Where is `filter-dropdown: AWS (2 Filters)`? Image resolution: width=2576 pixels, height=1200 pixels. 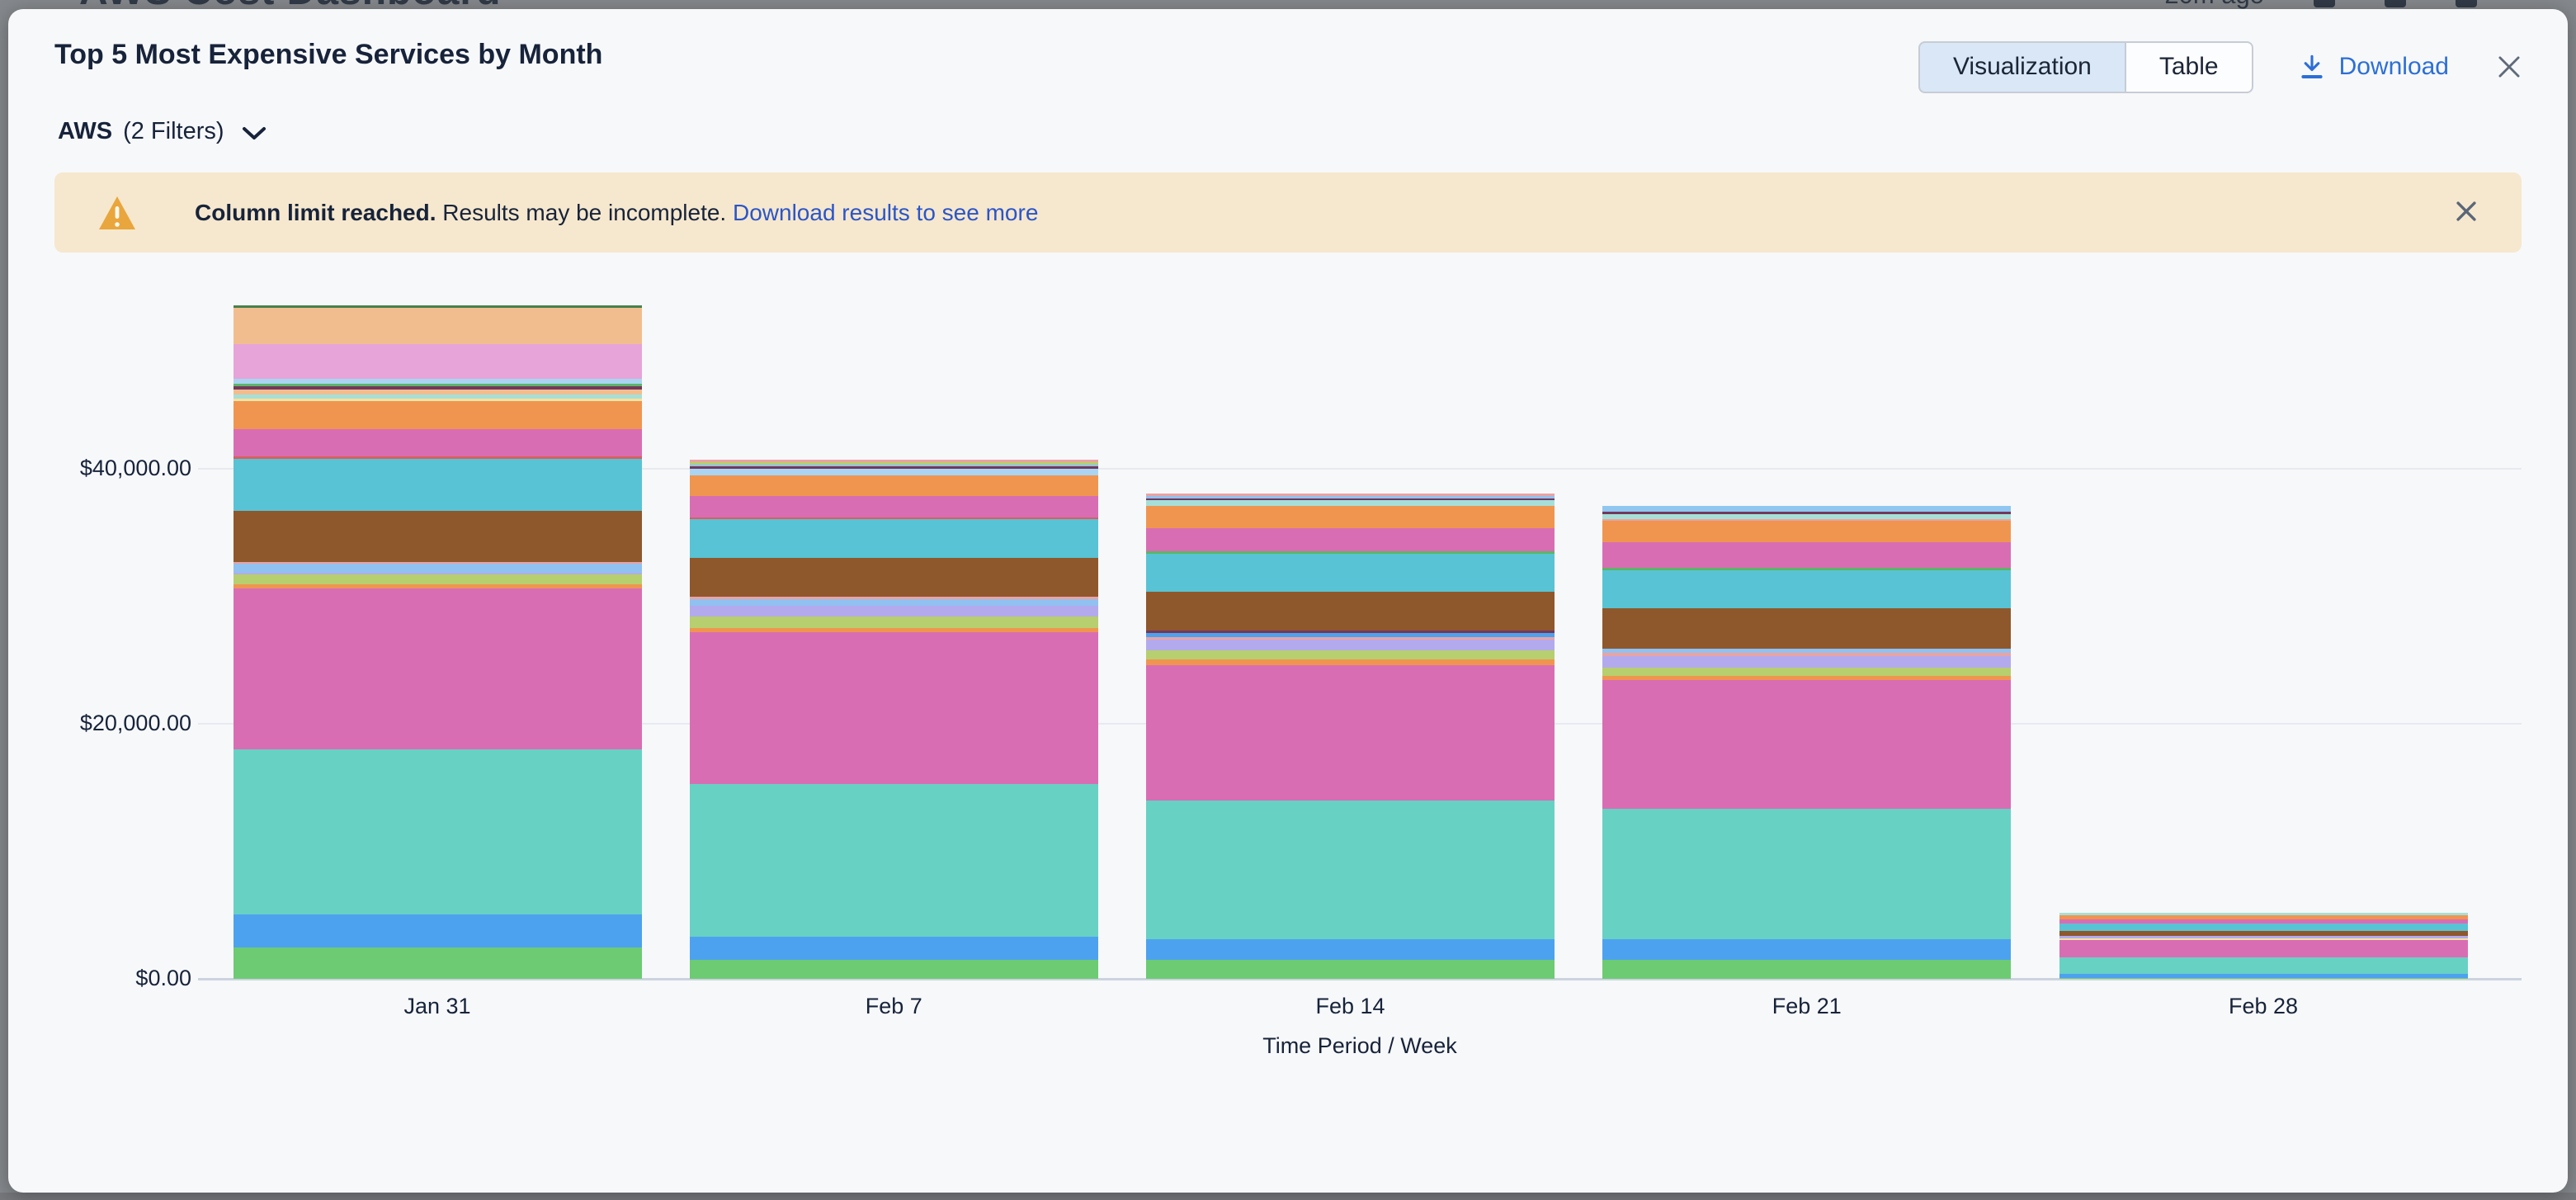 filter-dropdown: AWS (2 Filters) is located at coordinates (162, 131).